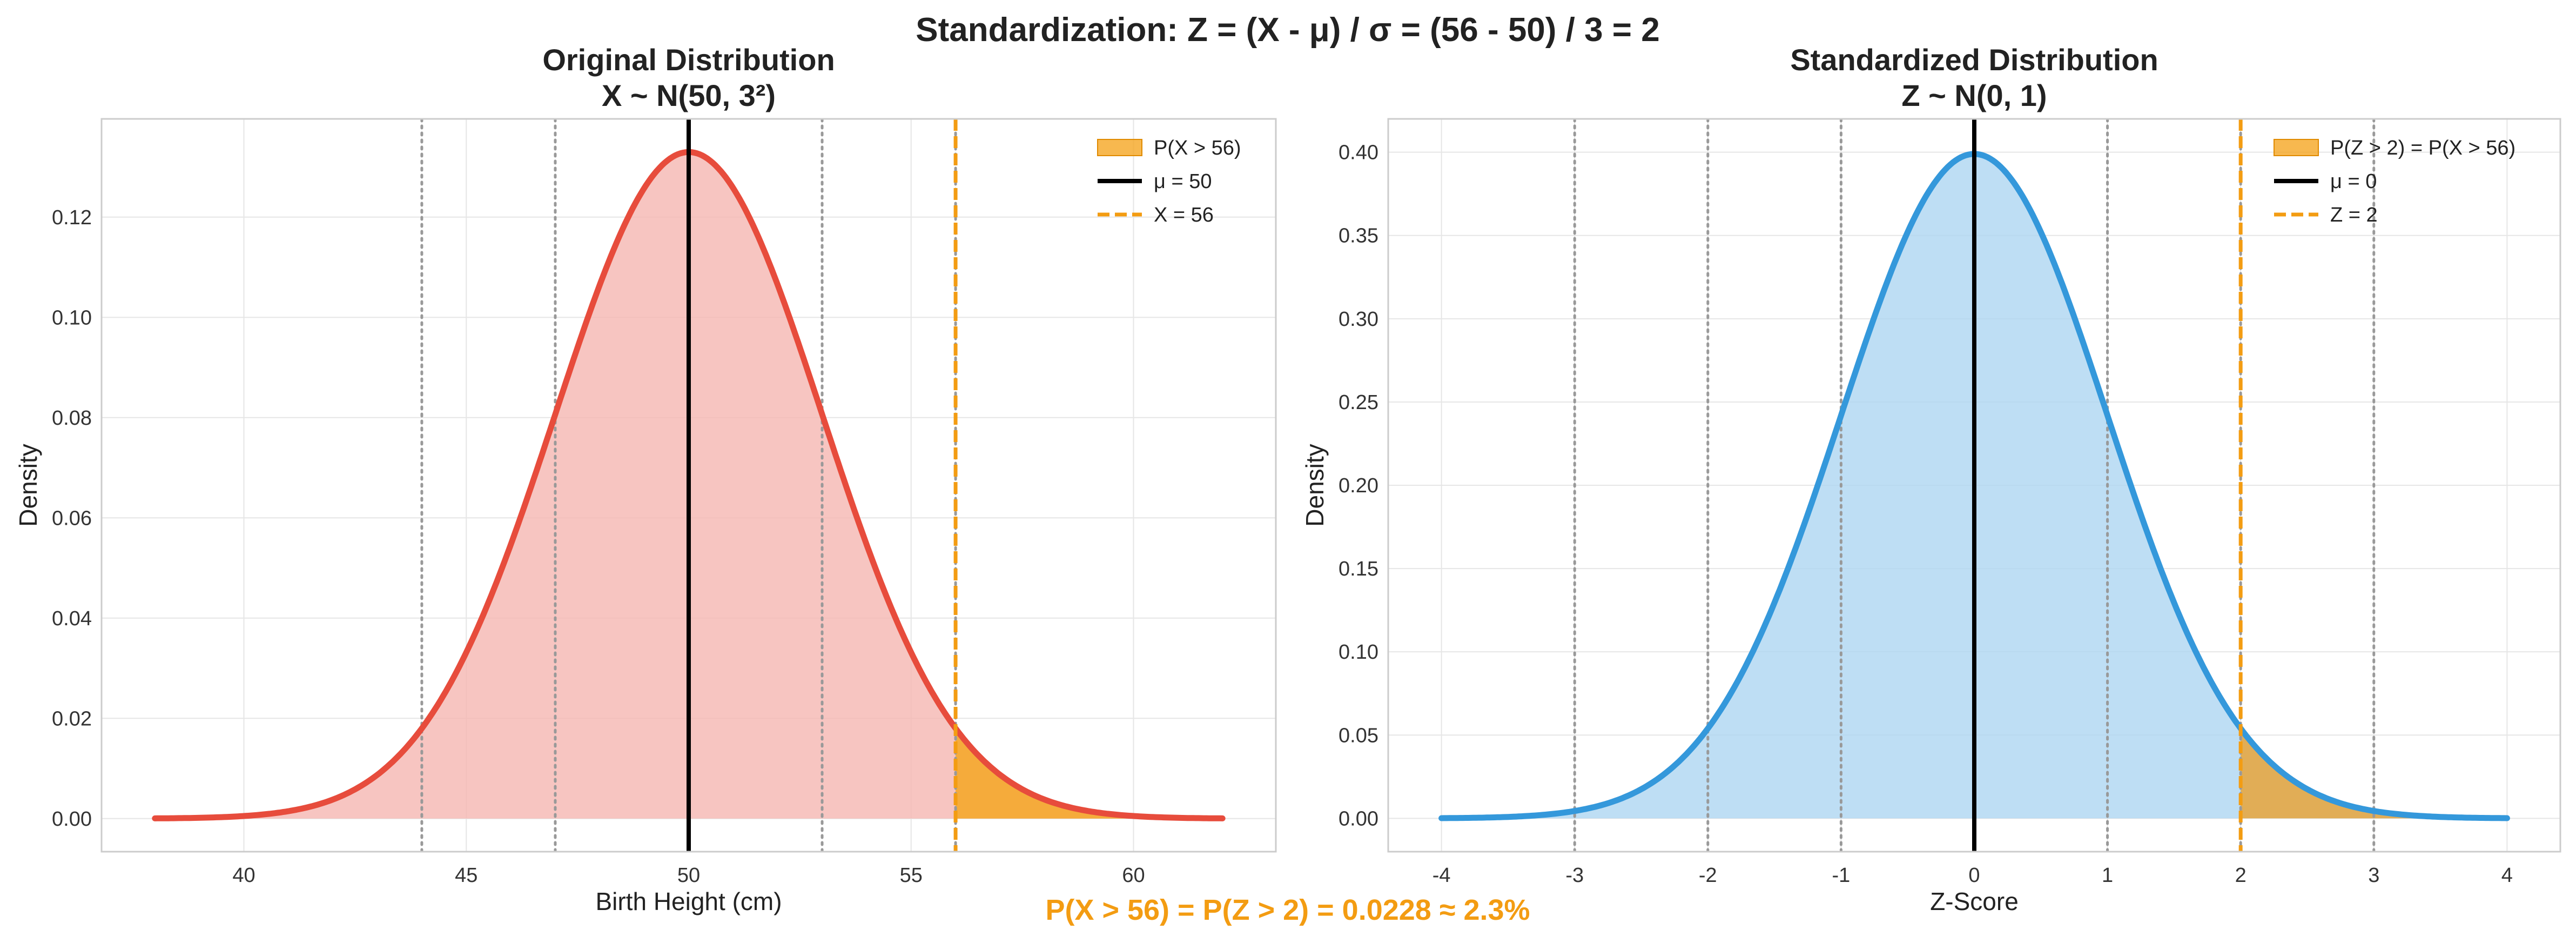  I want to click on x-tick-label: 1, so click(2107, 875).